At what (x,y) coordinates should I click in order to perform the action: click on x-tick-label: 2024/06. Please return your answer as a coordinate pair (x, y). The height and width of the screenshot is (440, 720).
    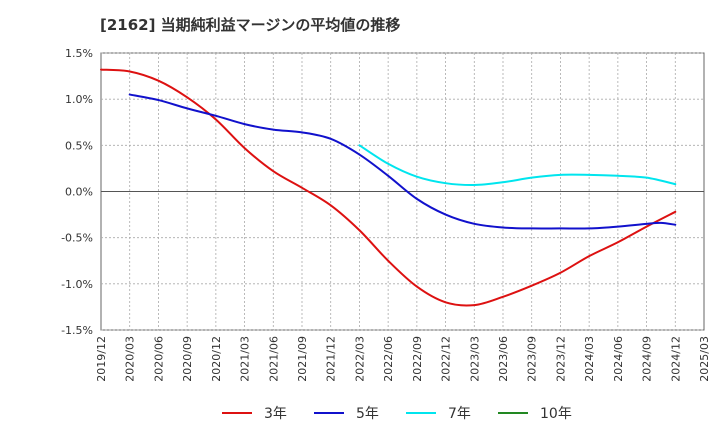
    Looking at the image, I should click on (618, 359).